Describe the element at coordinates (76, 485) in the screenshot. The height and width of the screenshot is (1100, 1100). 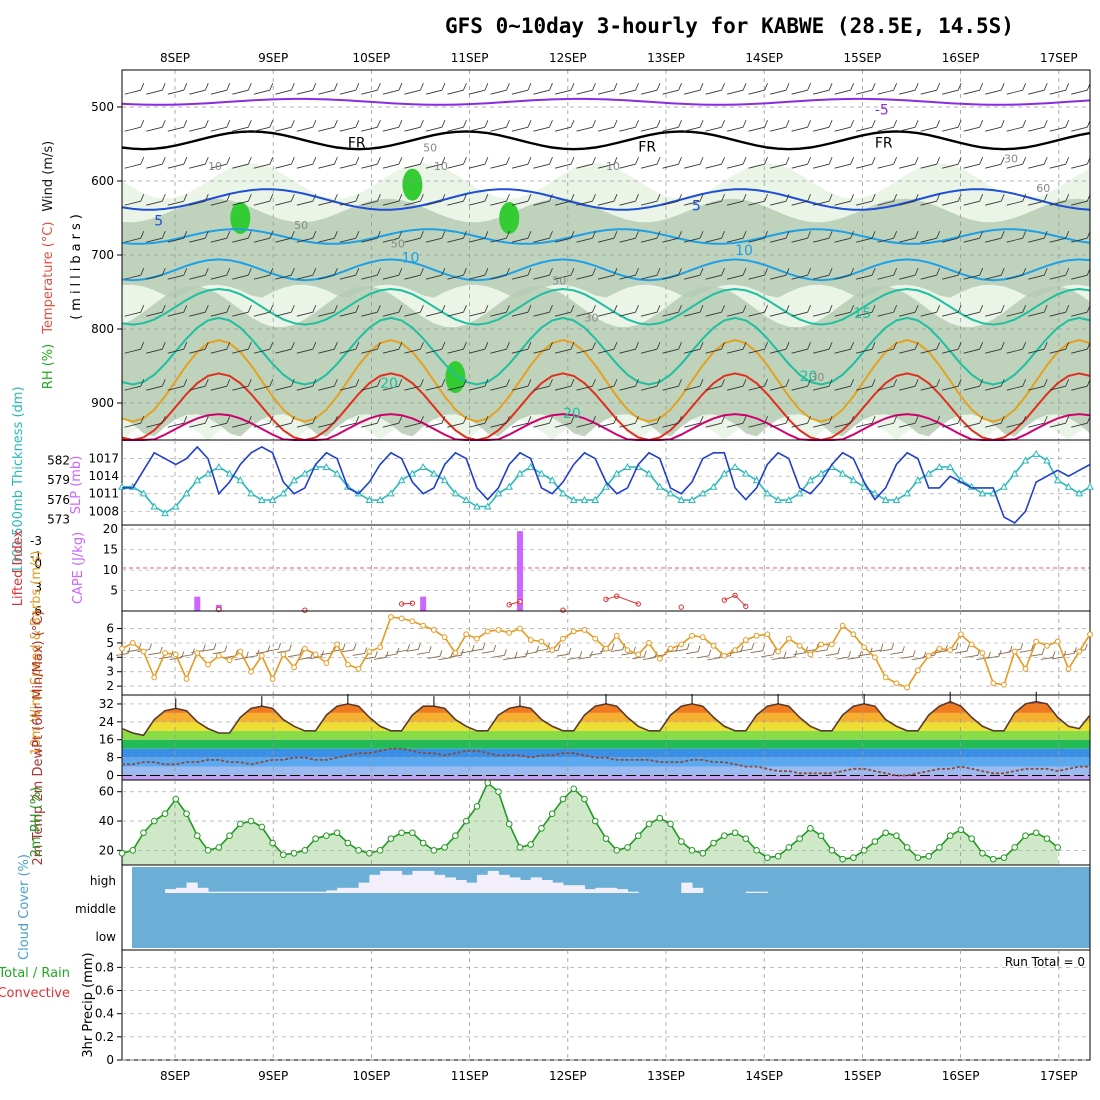
I see `slp-axis-label: SLP (mb)` at that location.